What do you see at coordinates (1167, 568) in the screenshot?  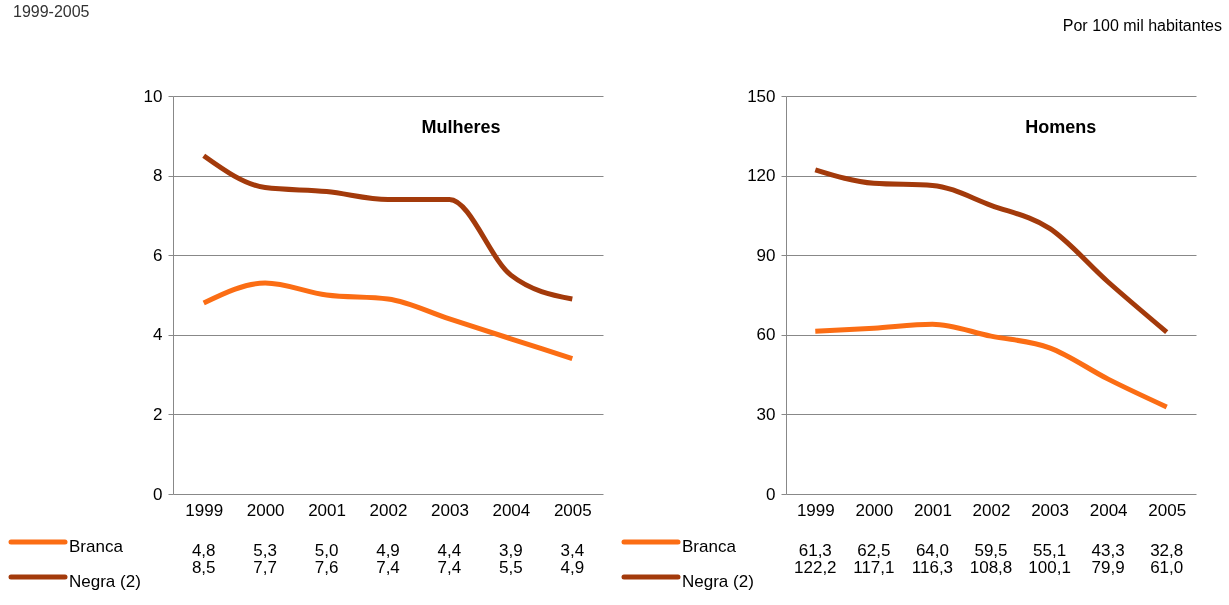 I see `data-label: 61,0` at bounding box center [1167, 568].